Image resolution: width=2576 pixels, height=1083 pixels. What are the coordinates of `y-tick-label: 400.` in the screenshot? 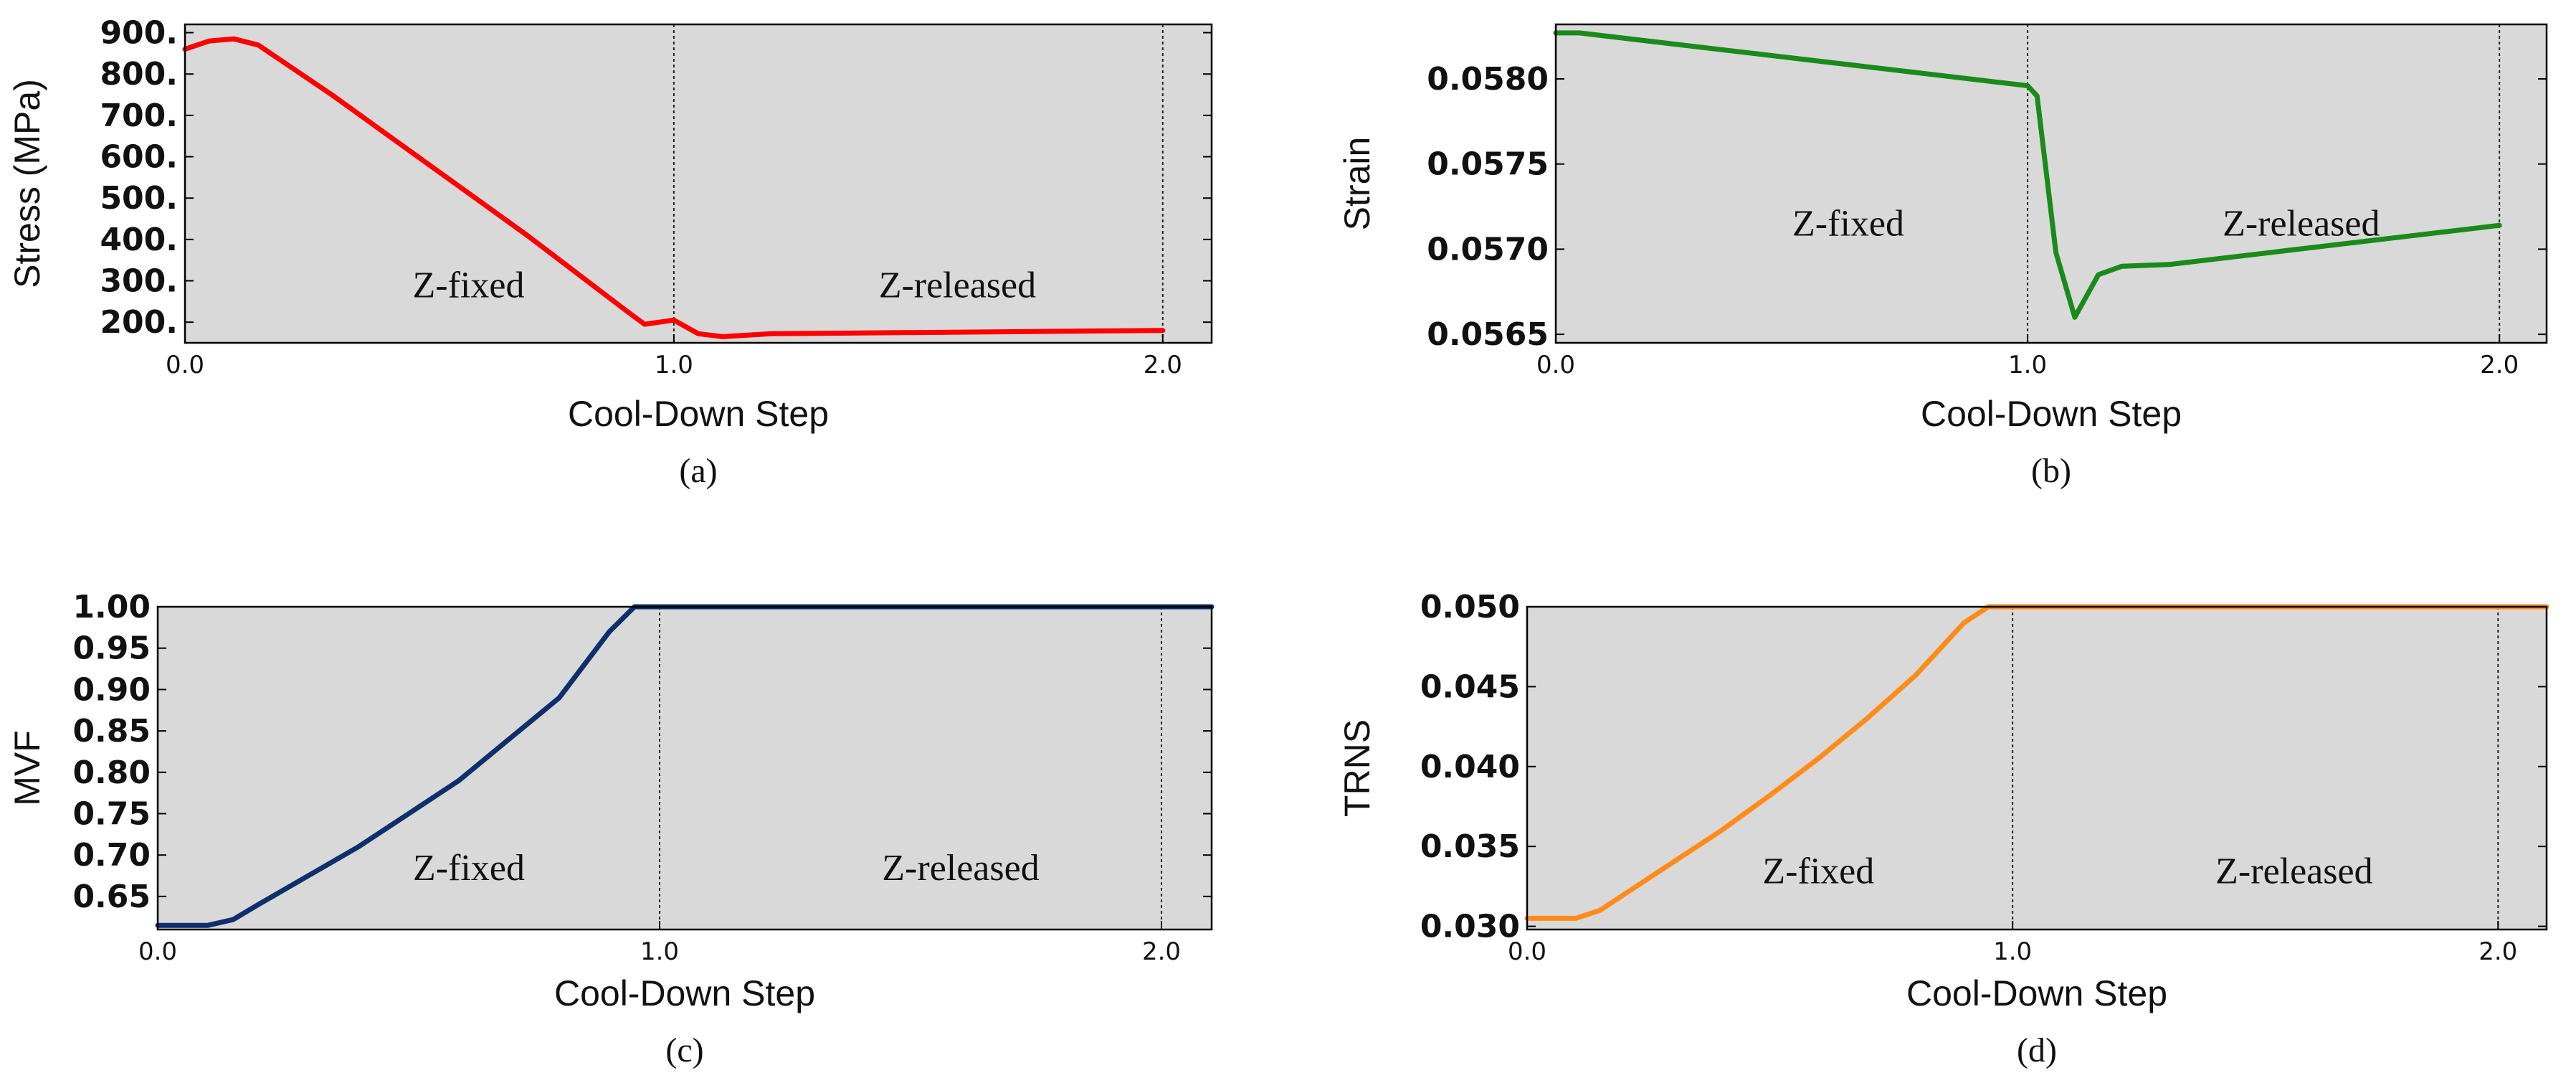 It's located at (139, 240).